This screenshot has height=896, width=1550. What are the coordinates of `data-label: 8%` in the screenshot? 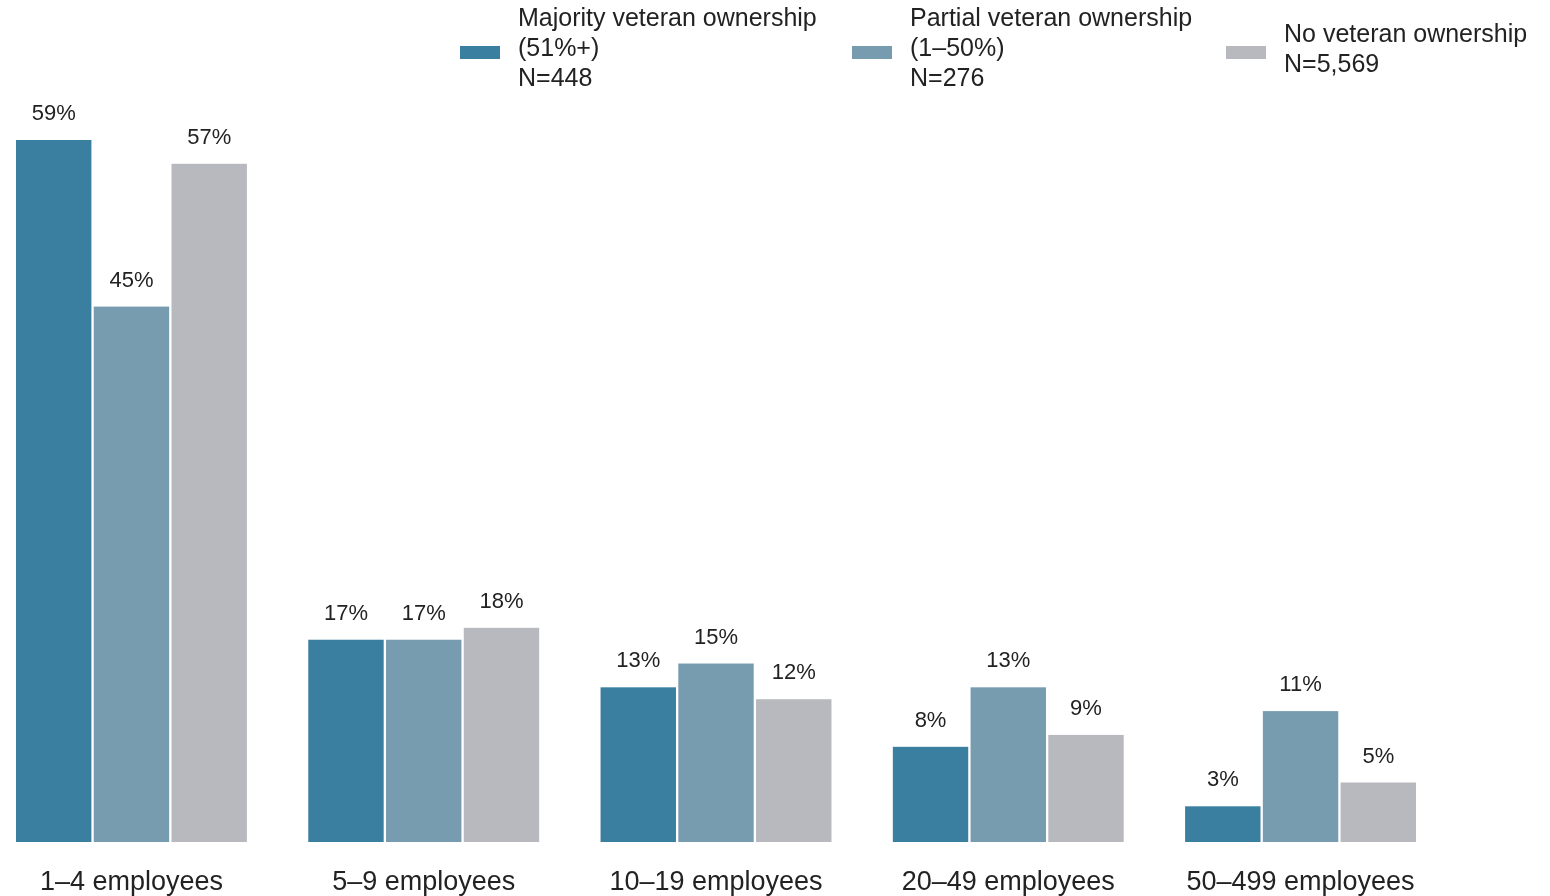 It's located at (930, 719).